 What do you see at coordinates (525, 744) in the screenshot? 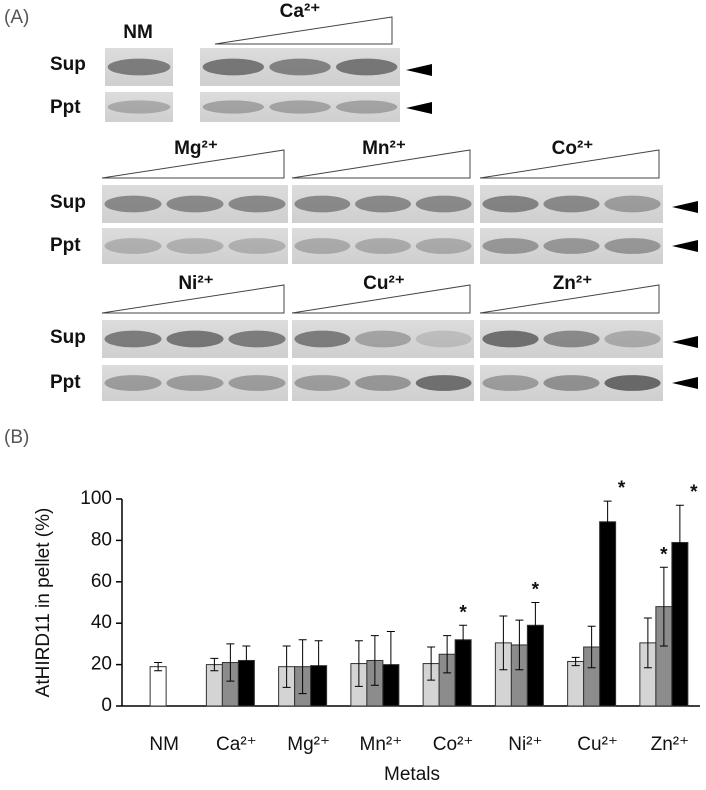
I see `x-tick-label: Ni²⁺` at bounding box center [525, 744].